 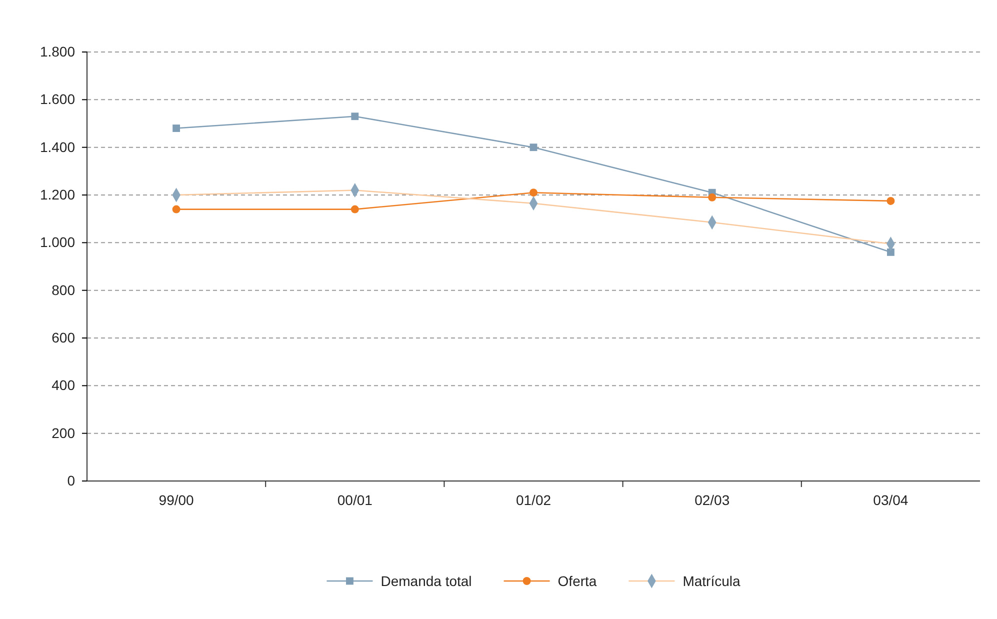 I want to click on x-tick-label: 03/04, so click(x=890, y=500).